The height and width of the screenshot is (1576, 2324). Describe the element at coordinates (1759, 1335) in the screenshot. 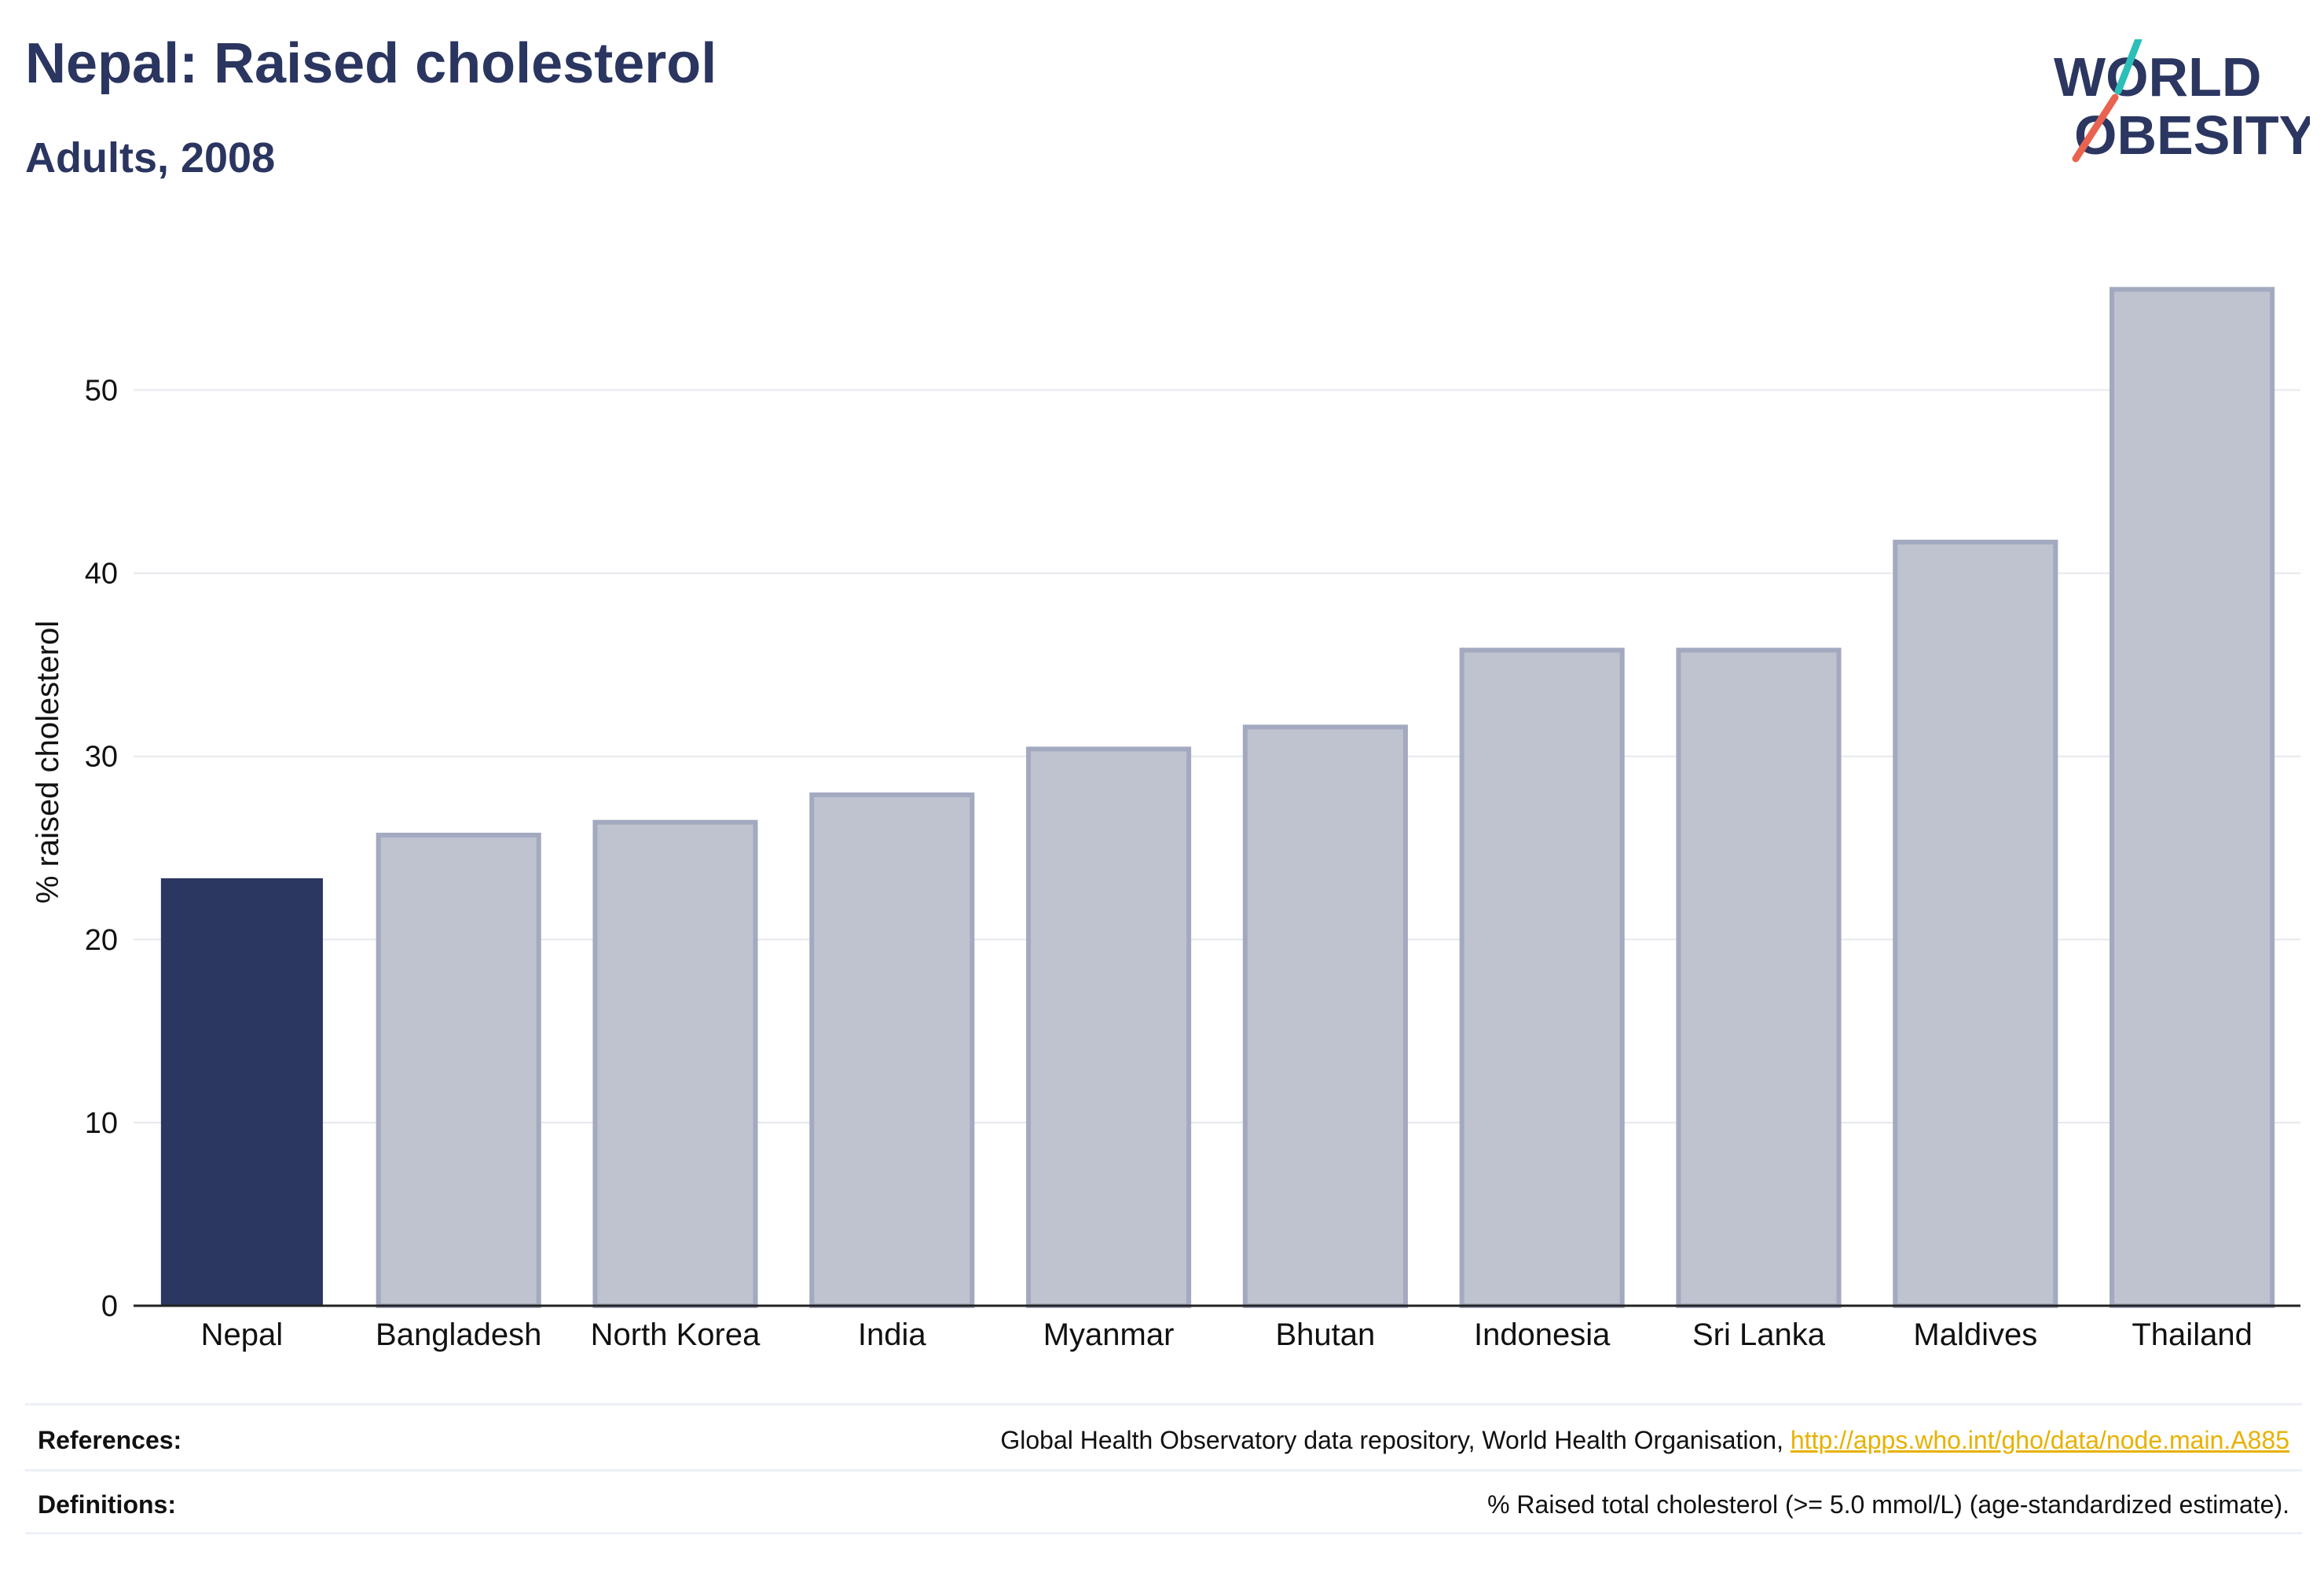

I see `x-tick-label: Sri Lanka` at that location.